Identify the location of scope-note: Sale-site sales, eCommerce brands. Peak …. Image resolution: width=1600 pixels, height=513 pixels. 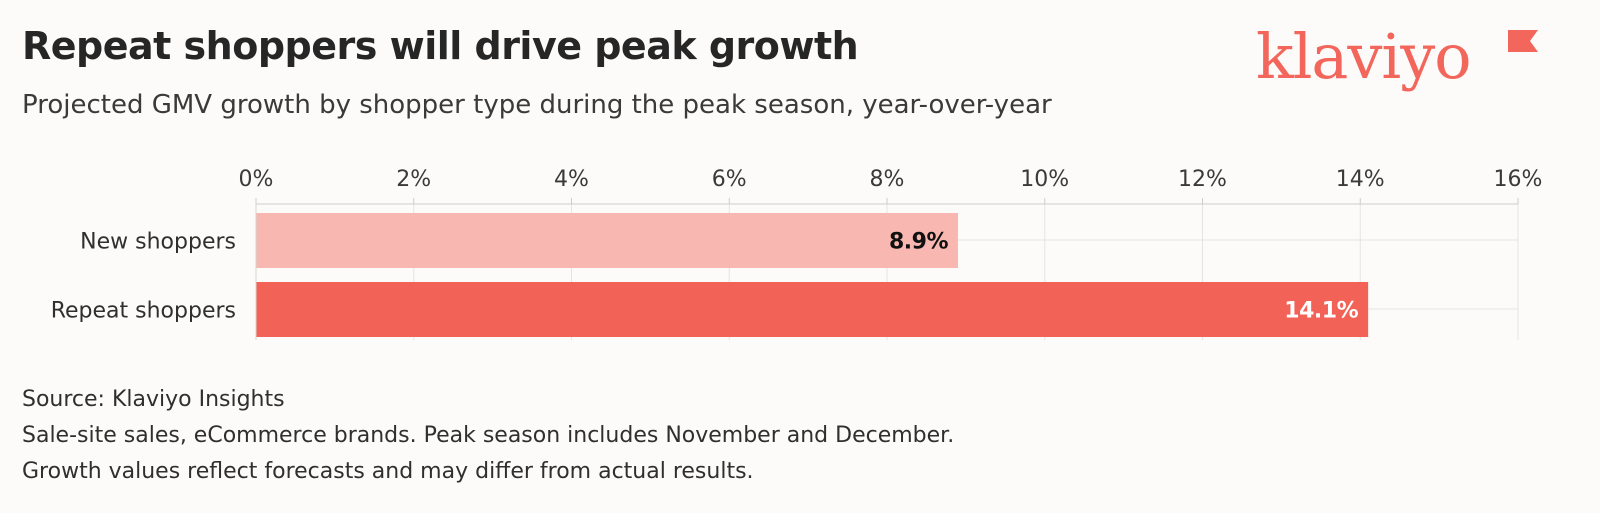
(488, 435).